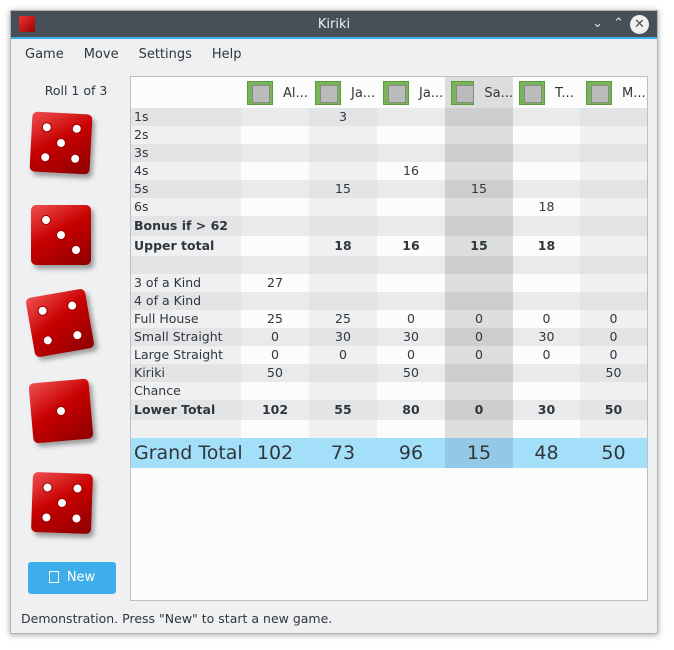 Image resolution: width=674 pixels, height=650 pixels. I want to click on score-cell: 3, so click(343, 117).